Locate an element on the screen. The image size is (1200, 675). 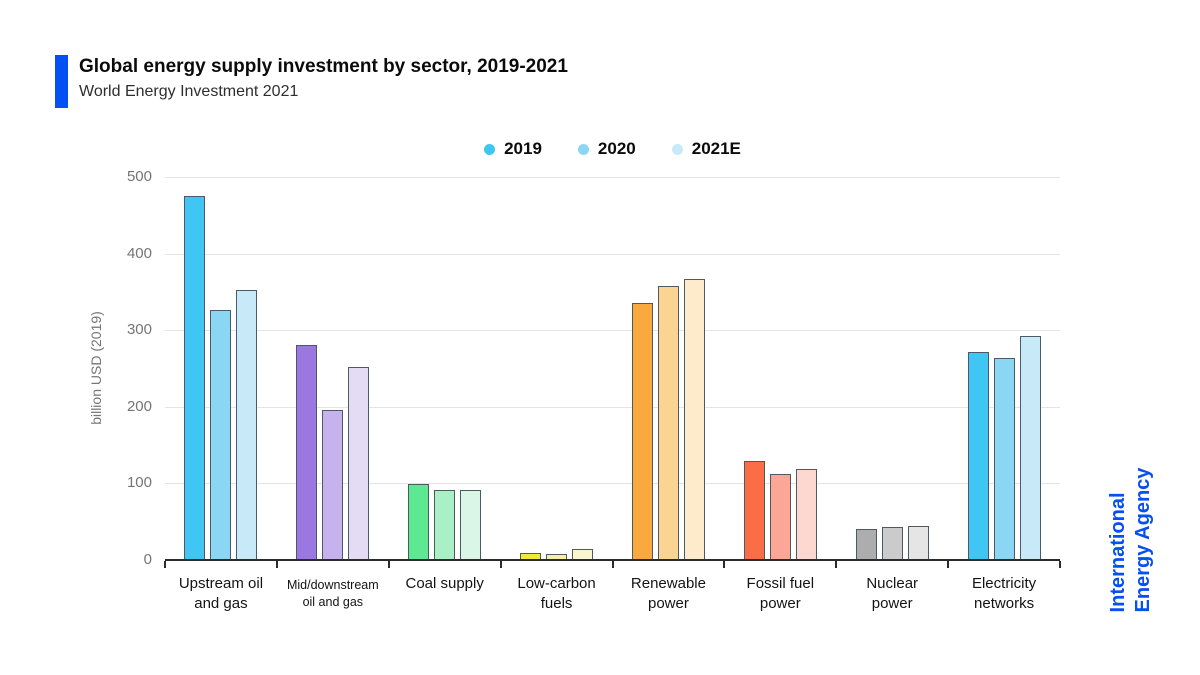
legend: 2019 2020 2021E is located at coordinates (612, 149).